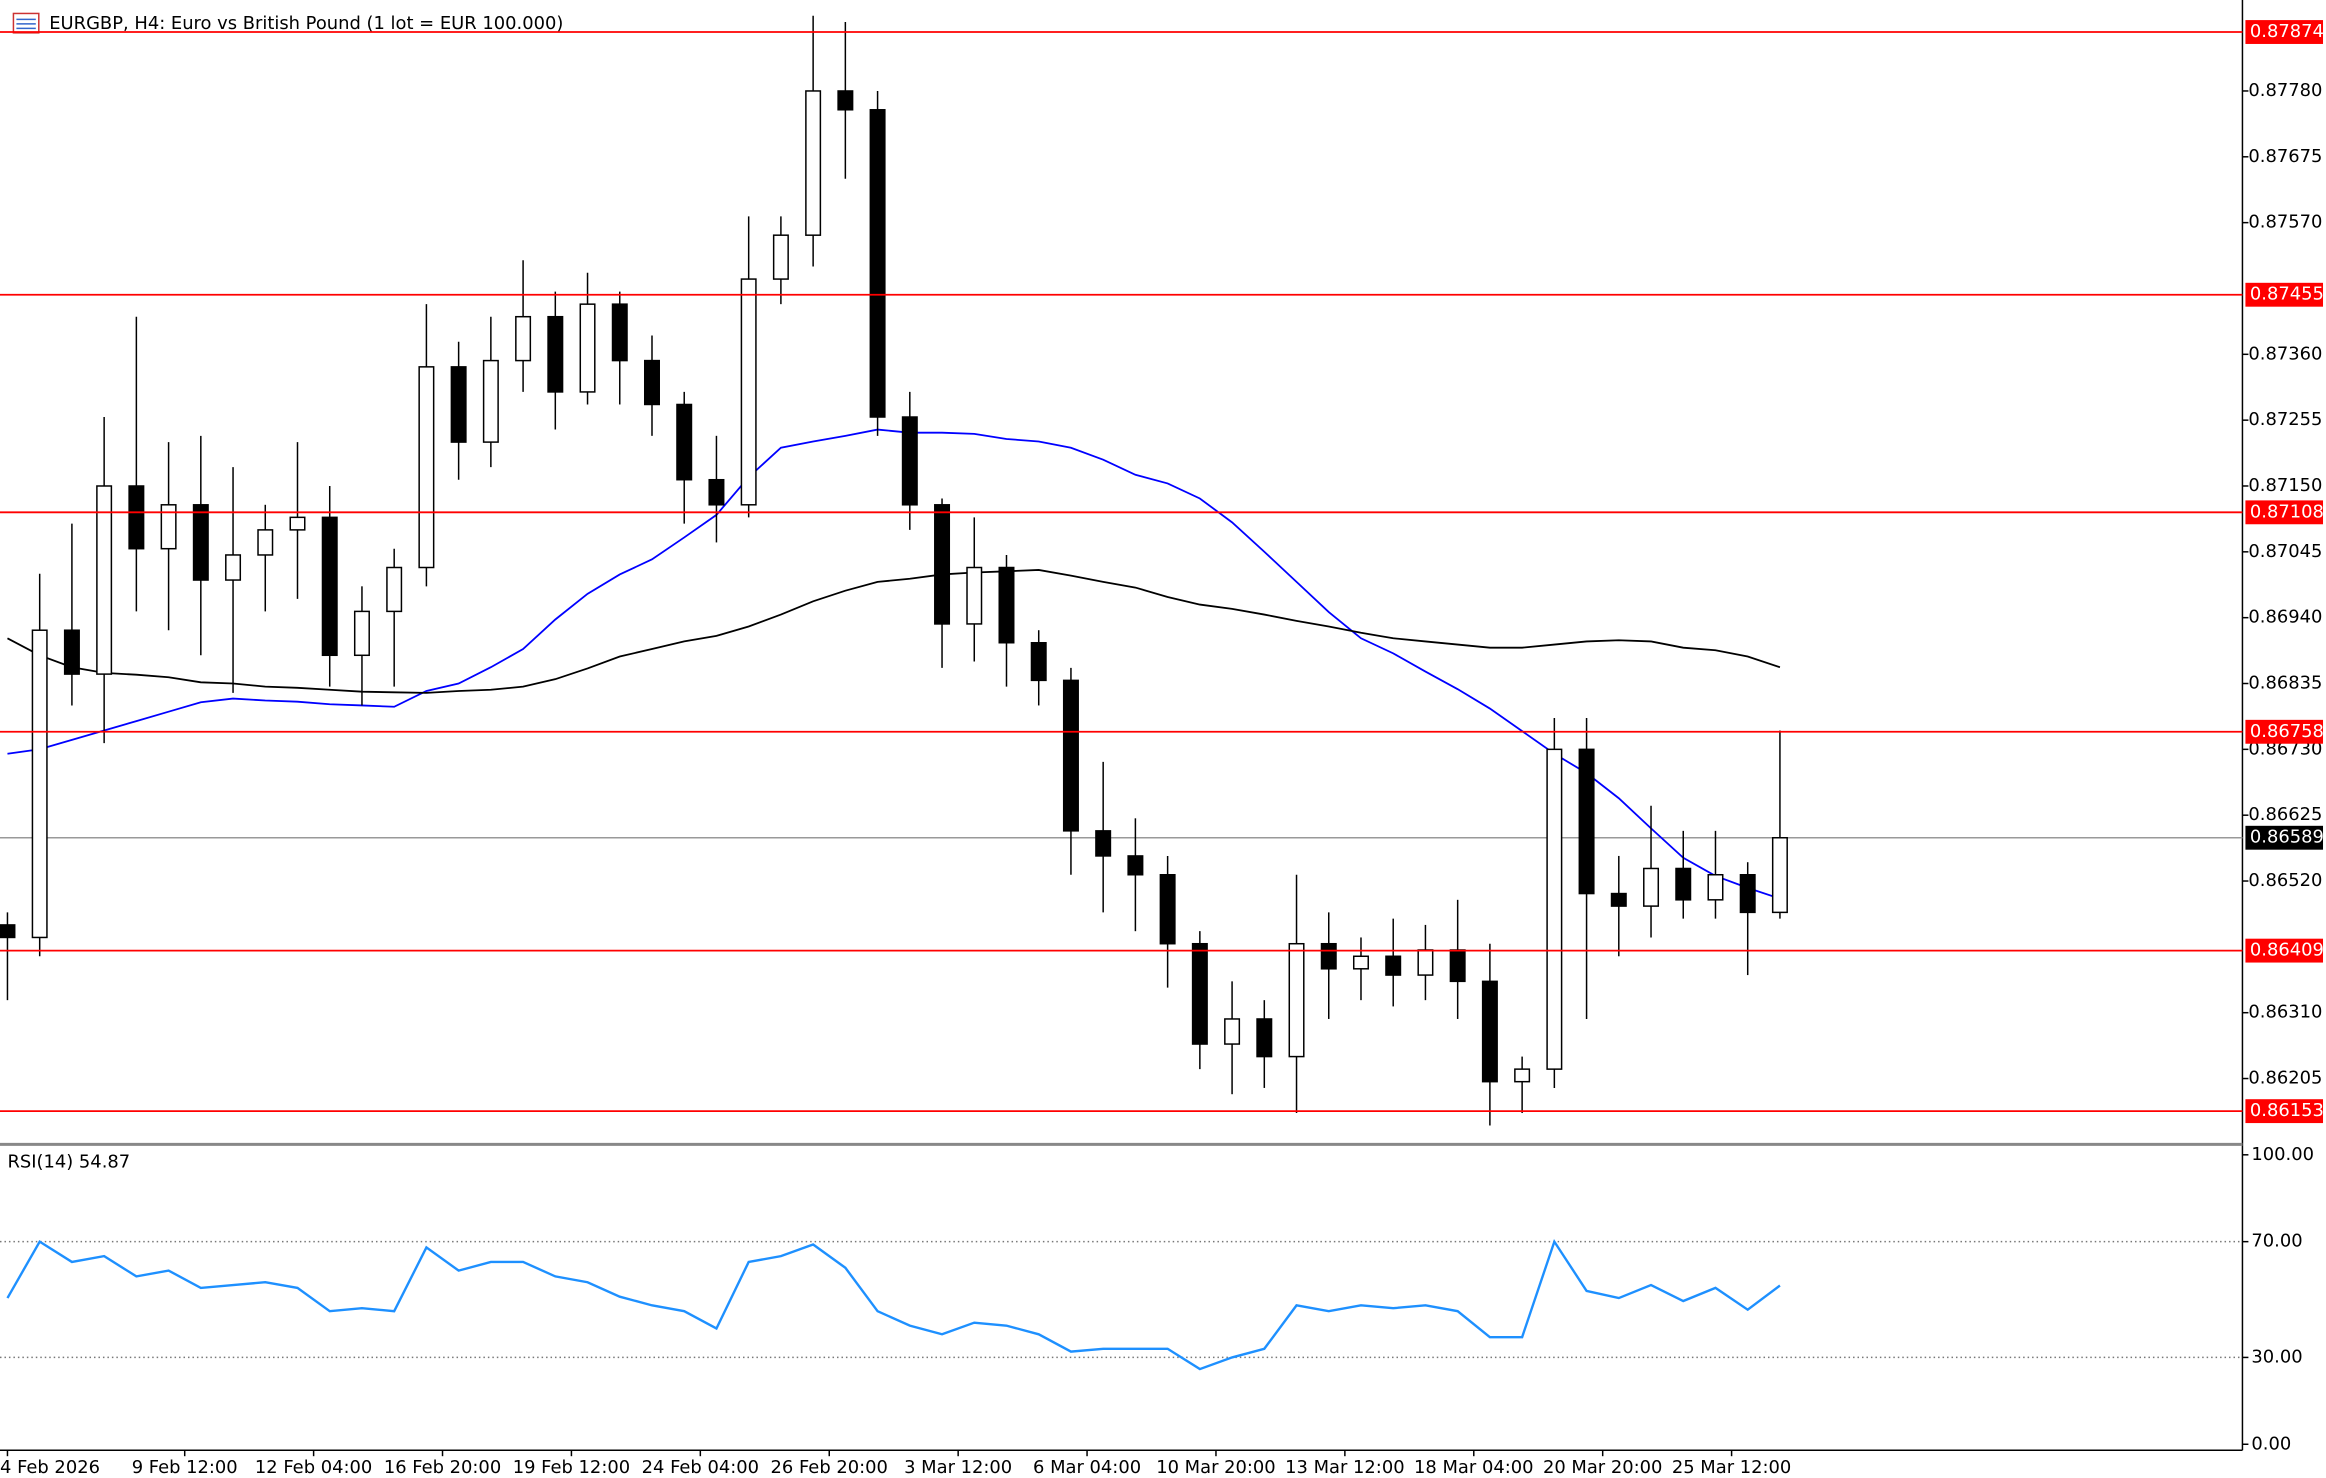 This screenshot has height=1478, width=2326. Describe the element at coordinates (2285, 683) in the screenshot. I see `y-tick-label: 0.86835` at that location.